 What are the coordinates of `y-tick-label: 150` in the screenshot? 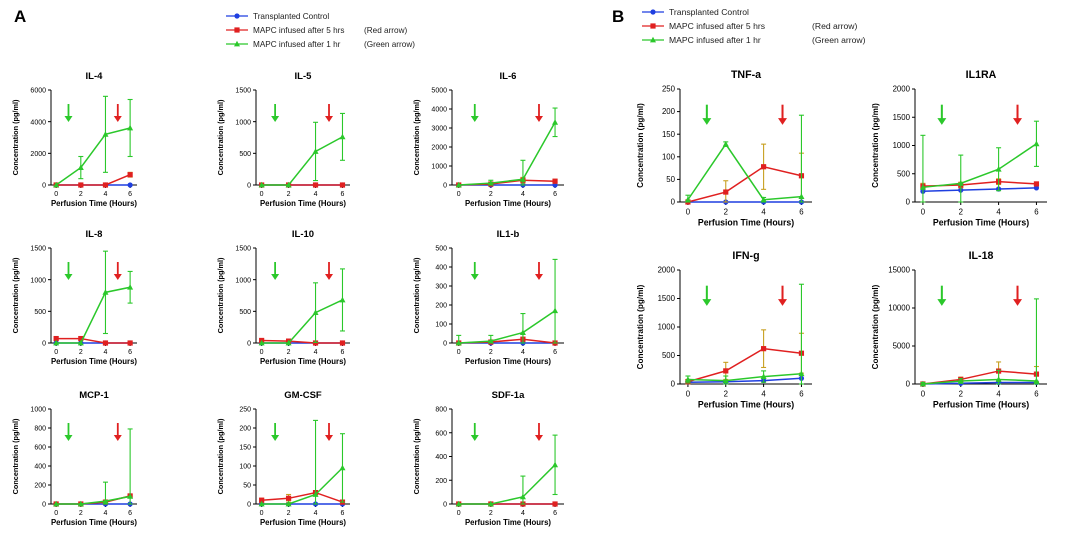 It's located at (669, 134).